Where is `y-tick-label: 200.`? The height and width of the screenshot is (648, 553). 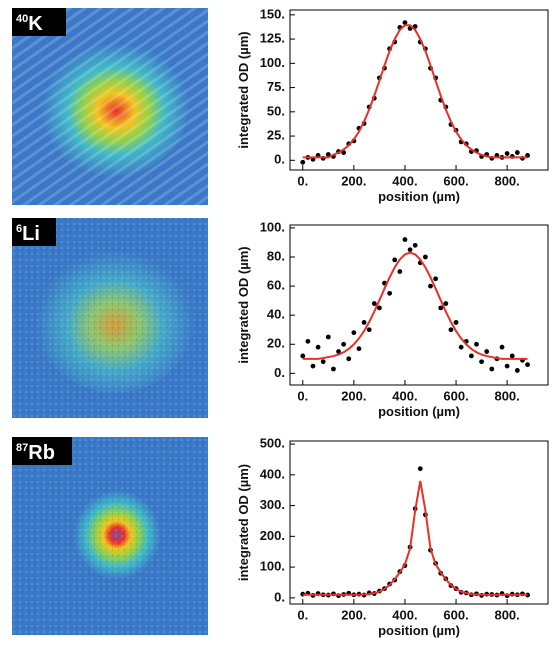
y-tick-label: 200. is located at coordinates (272, 535).